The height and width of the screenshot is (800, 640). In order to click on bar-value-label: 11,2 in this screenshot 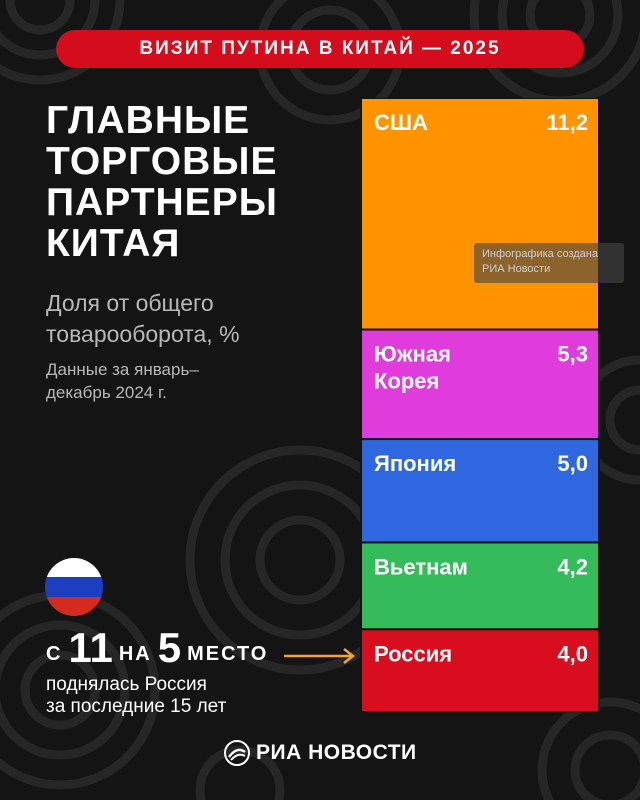, I will do `click(567, 122)`.